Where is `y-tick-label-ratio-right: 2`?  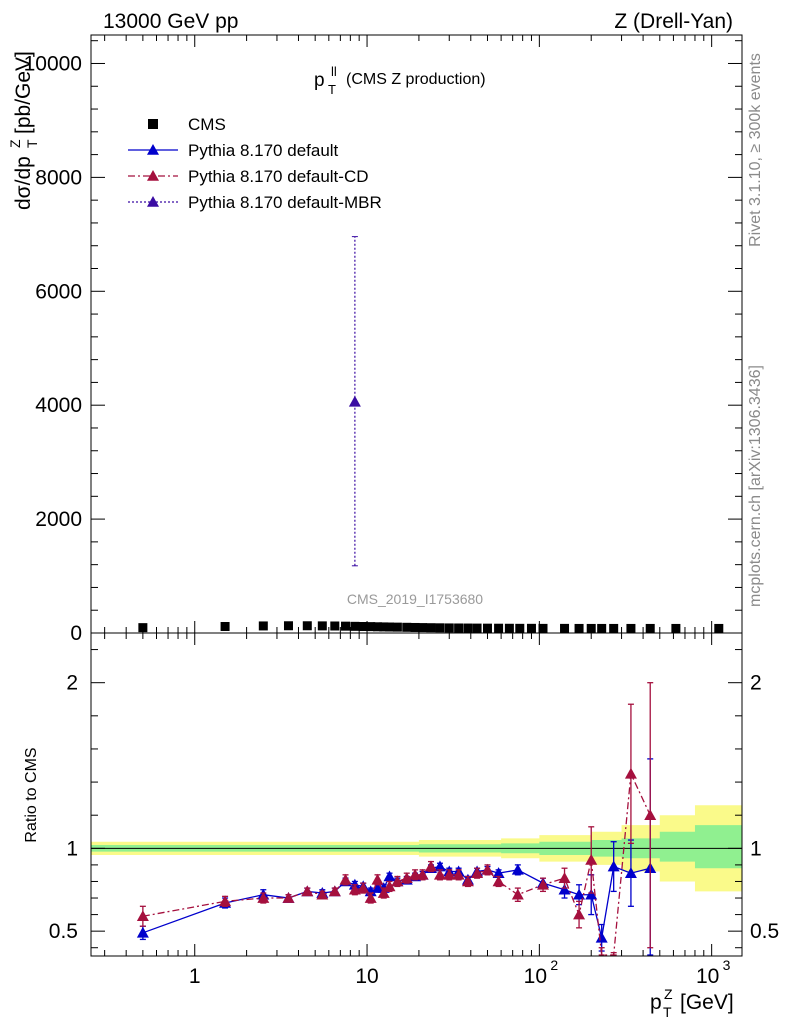
y-tick-label-ratio-right: 2 is located at coordinates (756, 683).